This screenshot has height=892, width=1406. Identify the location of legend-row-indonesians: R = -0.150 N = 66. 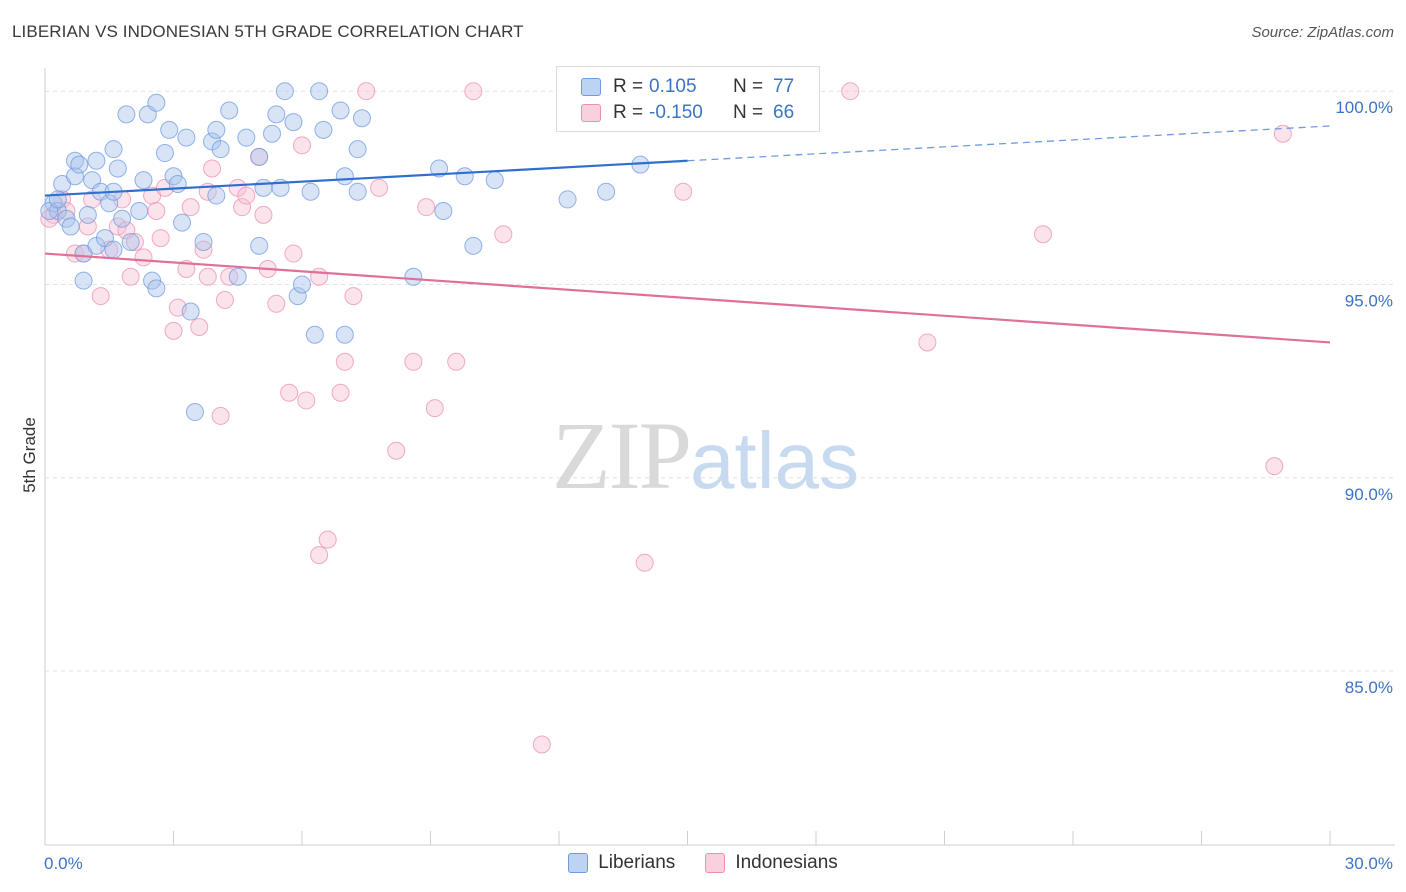
(687, 113).